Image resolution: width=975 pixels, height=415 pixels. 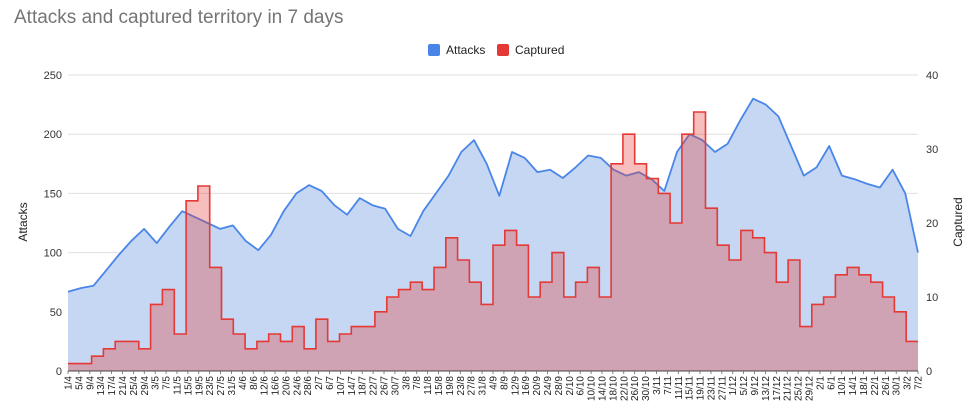 I want to click on y-left-tick-label: 50, so click(x=56, y=313).